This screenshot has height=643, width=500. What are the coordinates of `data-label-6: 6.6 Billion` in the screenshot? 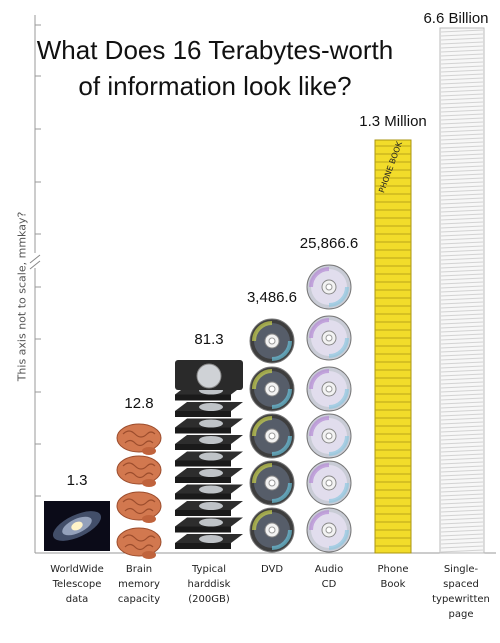 It's located at (456, 18).